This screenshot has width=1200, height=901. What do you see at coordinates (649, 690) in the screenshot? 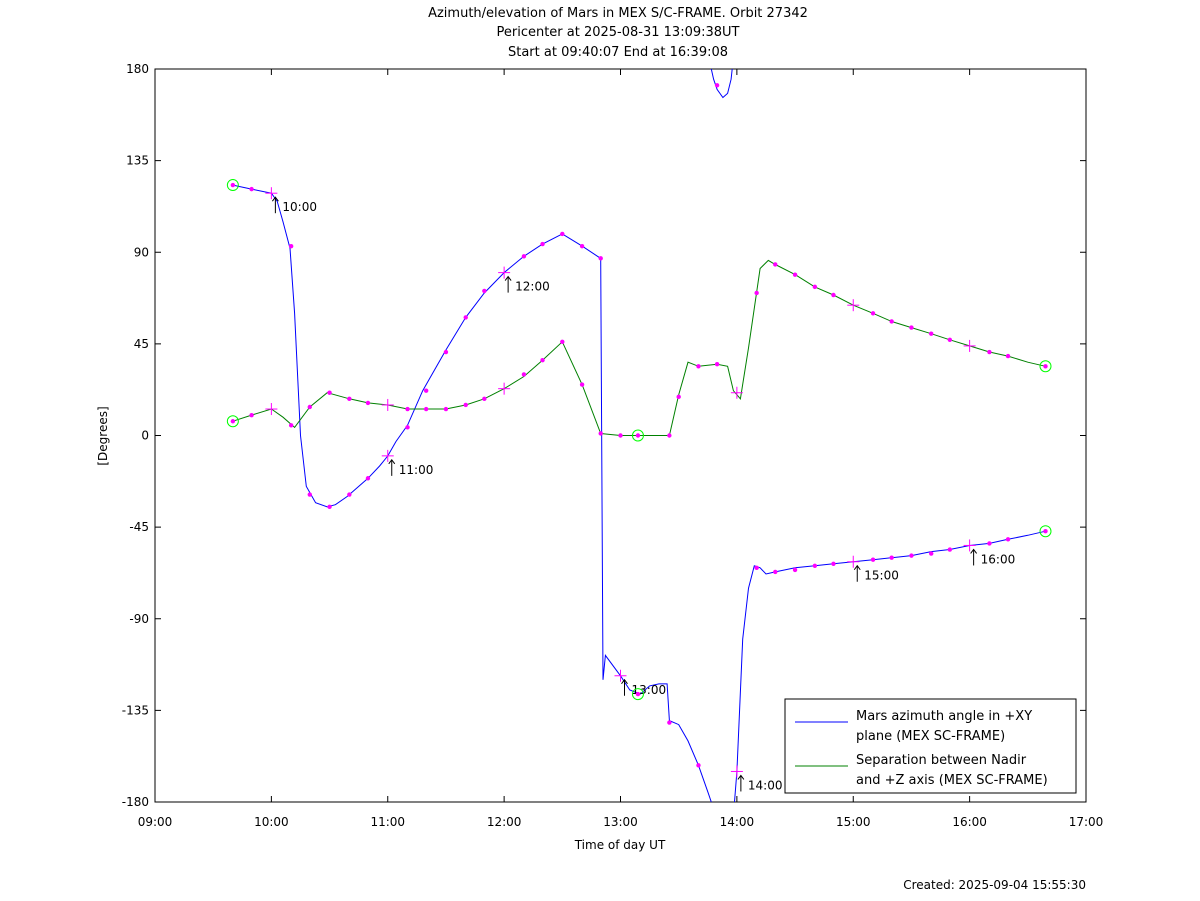
I see `hour-marker-label: 13:00` at bounding box center [649, 690].